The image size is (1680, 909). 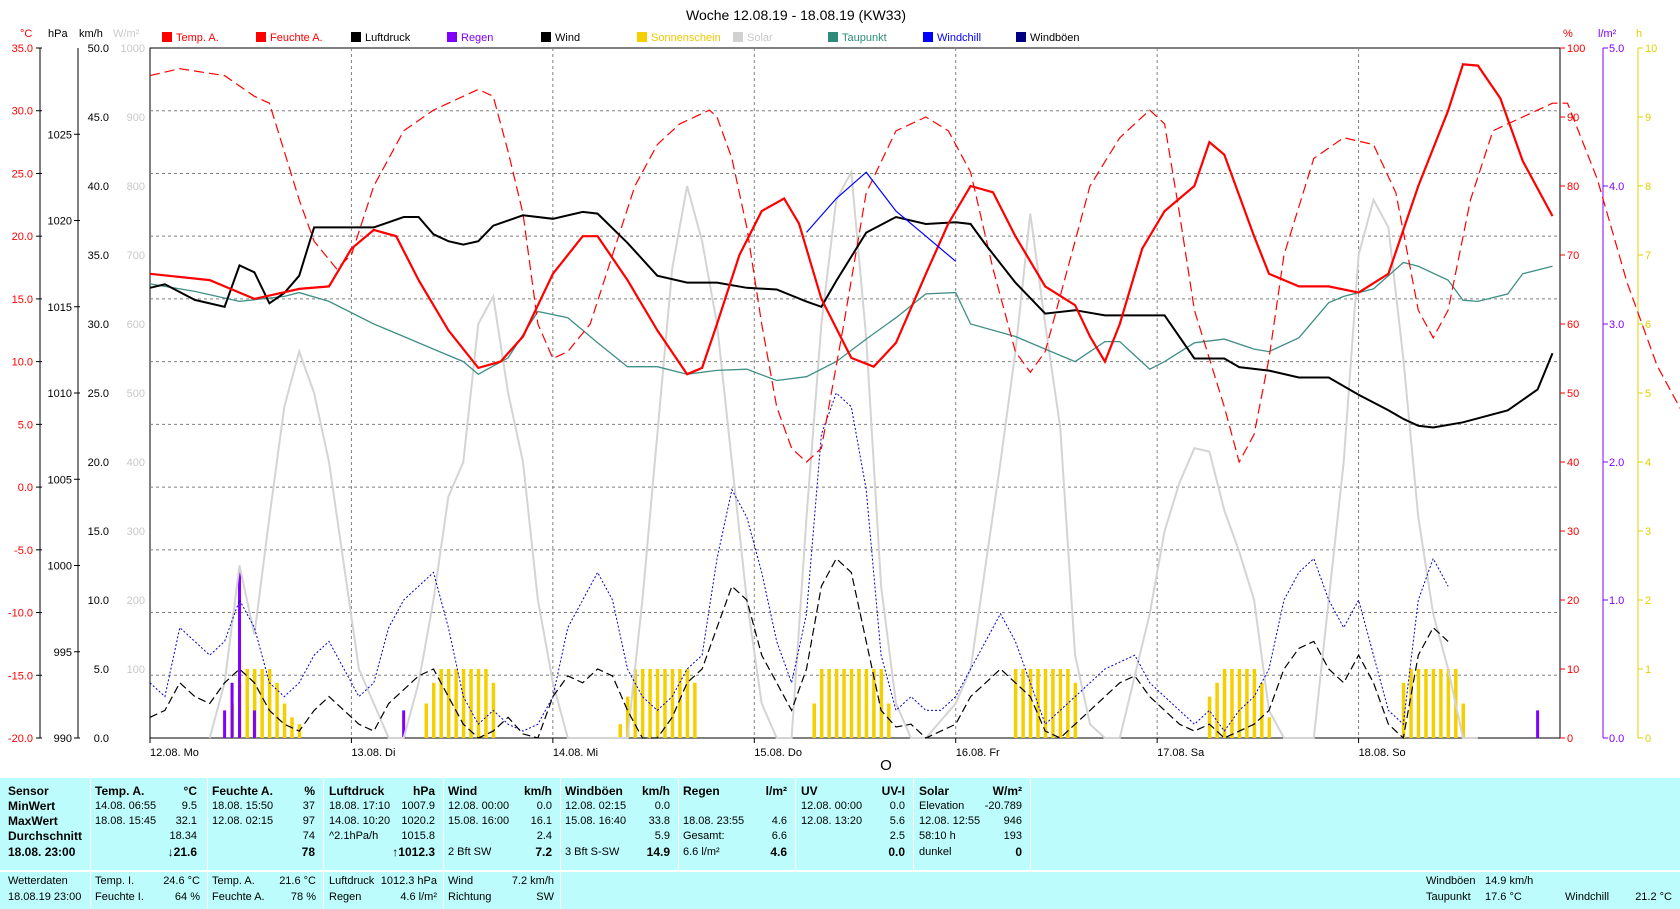 I want to click on wind-tick-label: 50.0, so click(x=98, y=49).